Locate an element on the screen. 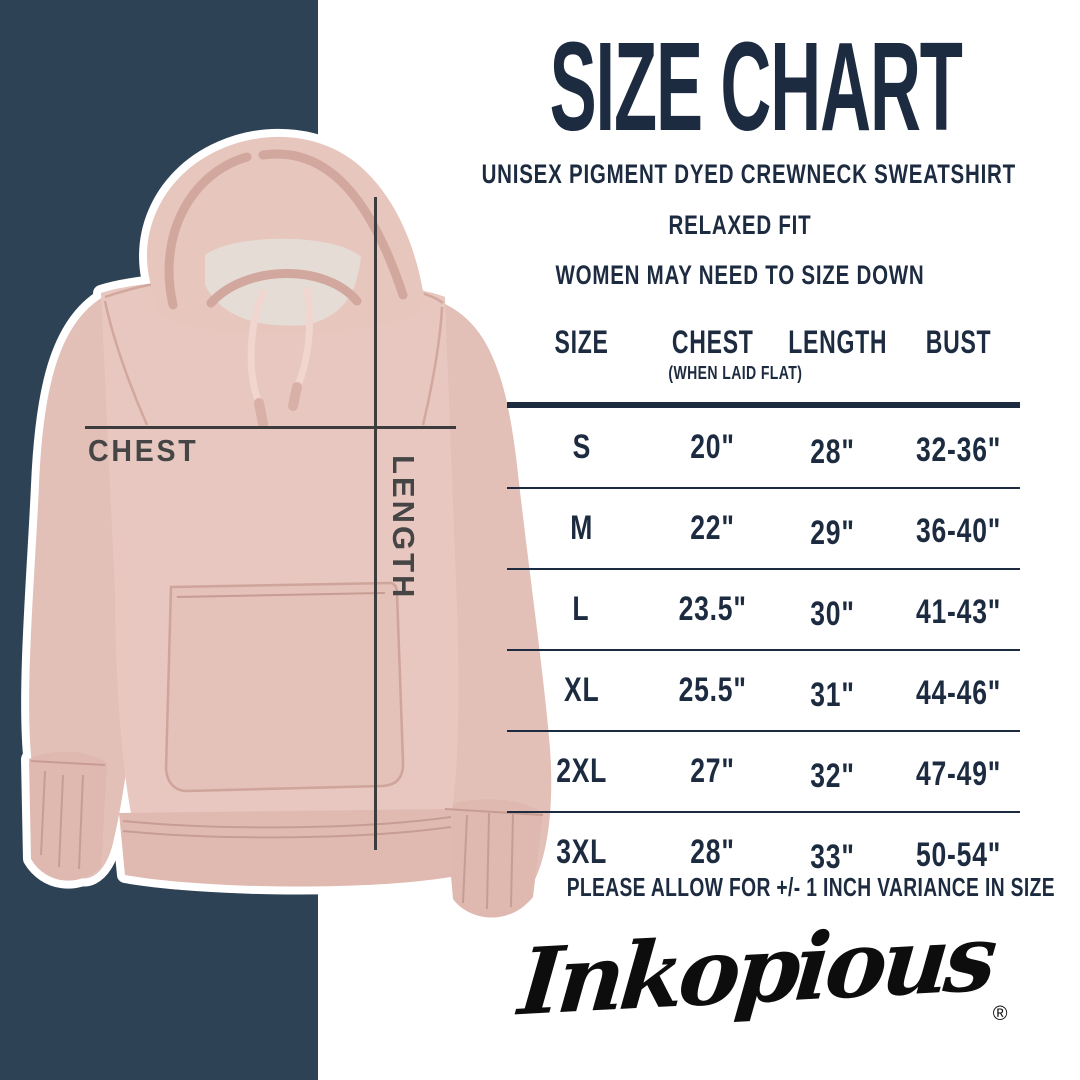  bust-cell: 41-43" is located at coordinates (958, 610).